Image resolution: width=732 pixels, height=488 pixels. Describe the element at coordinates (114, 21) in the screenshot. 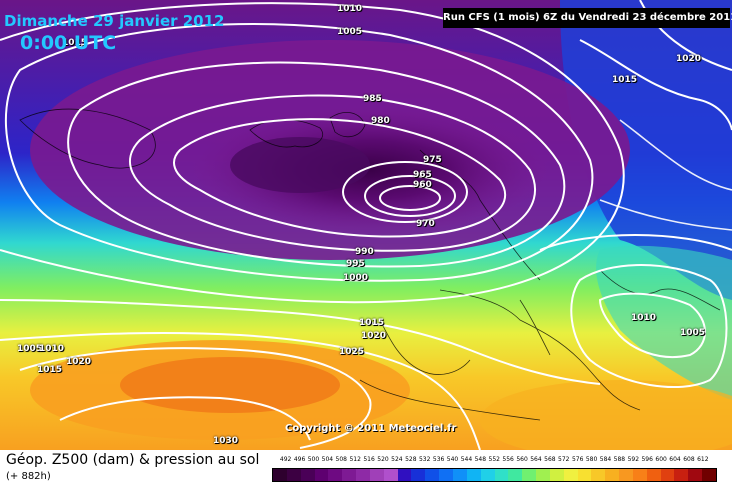

I see `forecast-date: Dimanche 29 janvier 2012` at that location.